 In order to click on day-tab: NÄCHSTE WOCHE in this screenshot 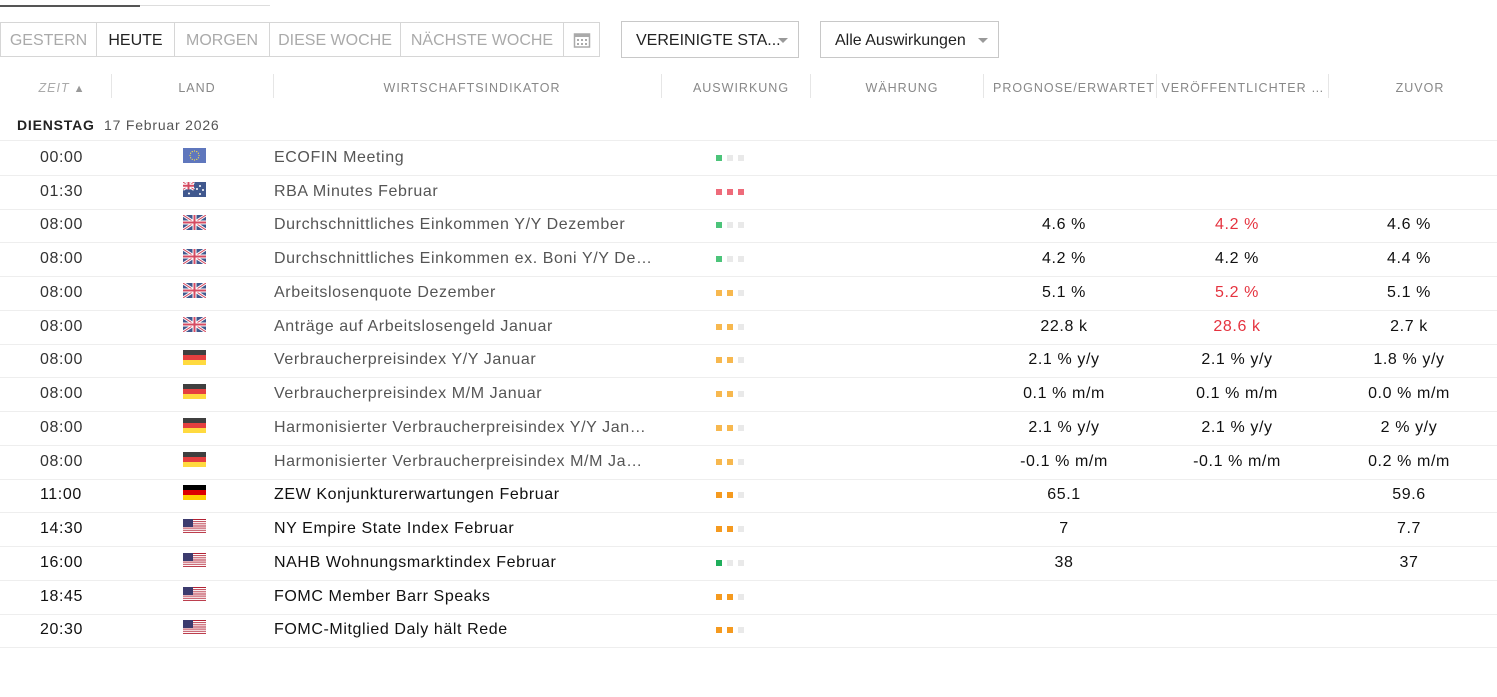, I will do `click(482, 39)`.